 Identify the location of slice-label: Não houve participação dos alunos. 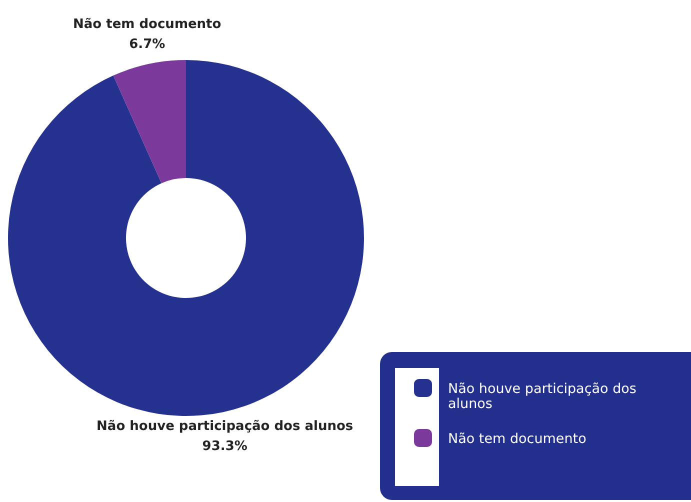
(225, 426).